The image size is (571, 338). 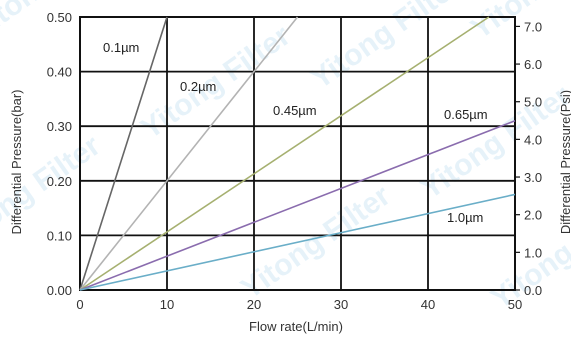 I want to click on y-left-tick-label: 0.10, so click(x=59, y=235).